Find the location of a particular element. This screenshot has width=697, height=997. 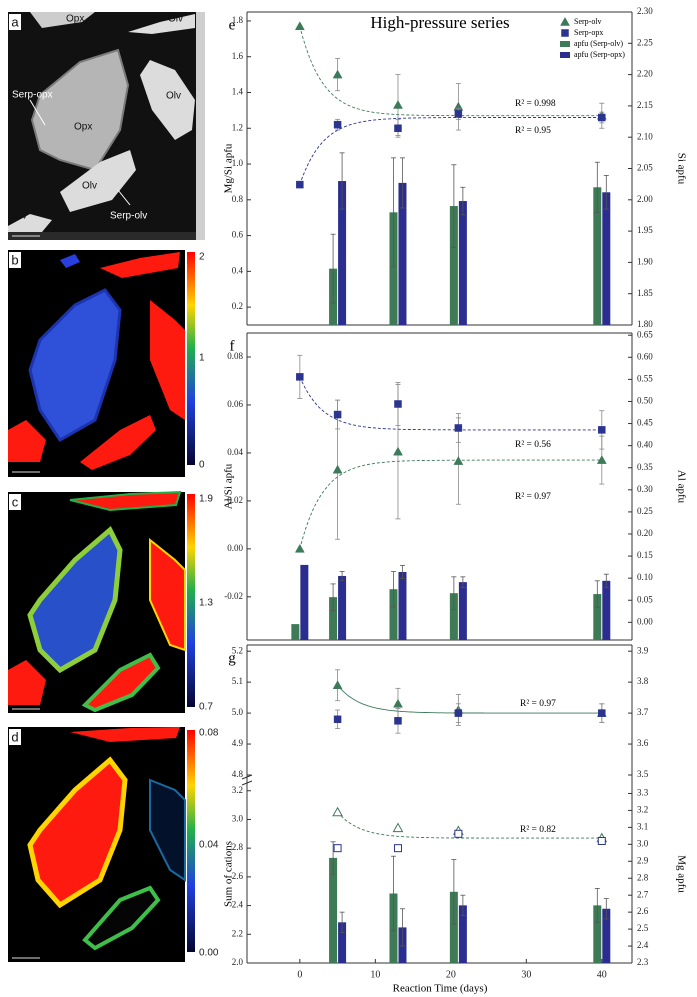

y2-tick-label: 2.20 is located at coordinates (645, 74).